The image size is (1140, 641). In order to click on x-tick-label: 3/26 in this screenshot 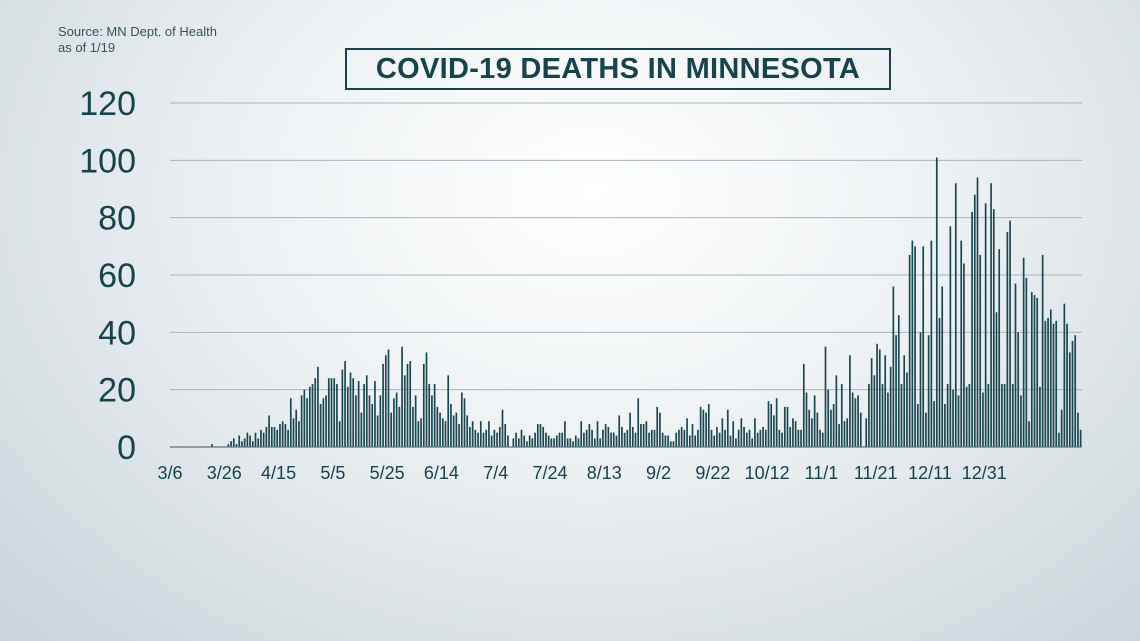, I will do `click(224, 473)`.